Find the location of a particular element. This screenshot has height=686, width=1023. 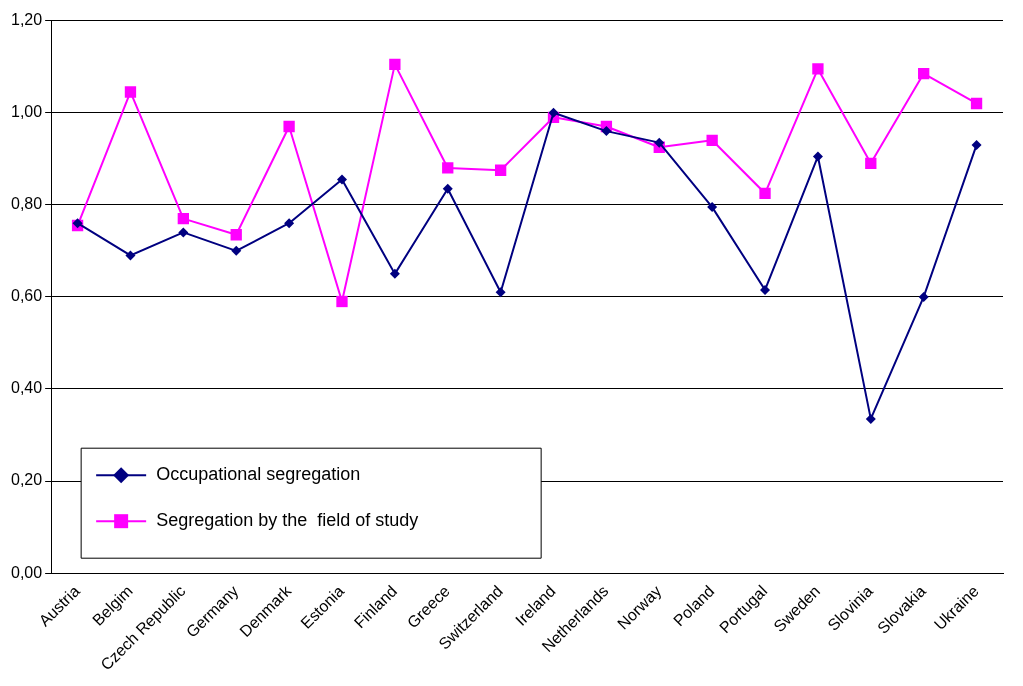

y-tick-label: 1,00 is located at coordinates (27, 112).